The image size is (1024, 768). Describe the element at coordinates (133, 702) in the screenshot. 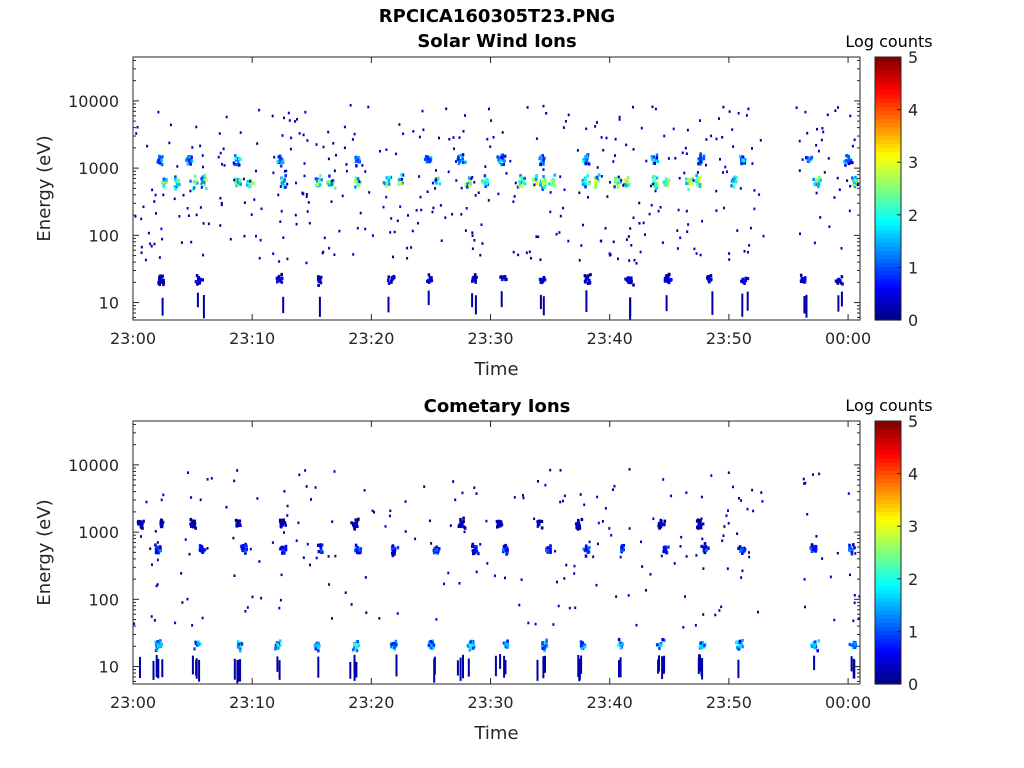

I see `x-tick-label: 23:00` at that location.